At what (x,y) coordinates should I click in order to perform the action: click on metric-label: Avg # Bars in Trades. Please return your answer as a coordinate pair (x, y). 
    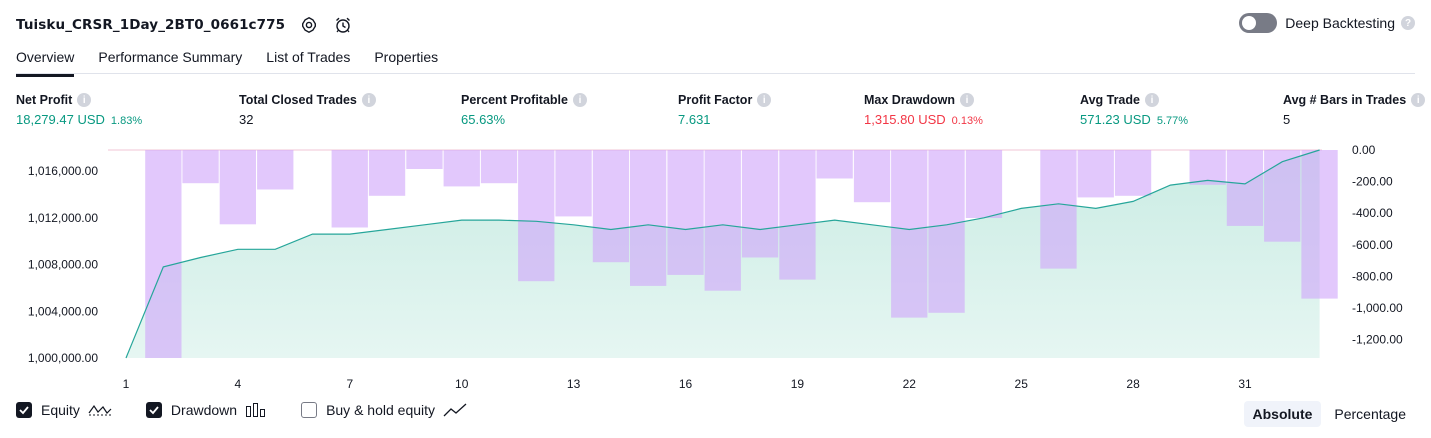
    Looking at the image, I should click on (1345, 100).